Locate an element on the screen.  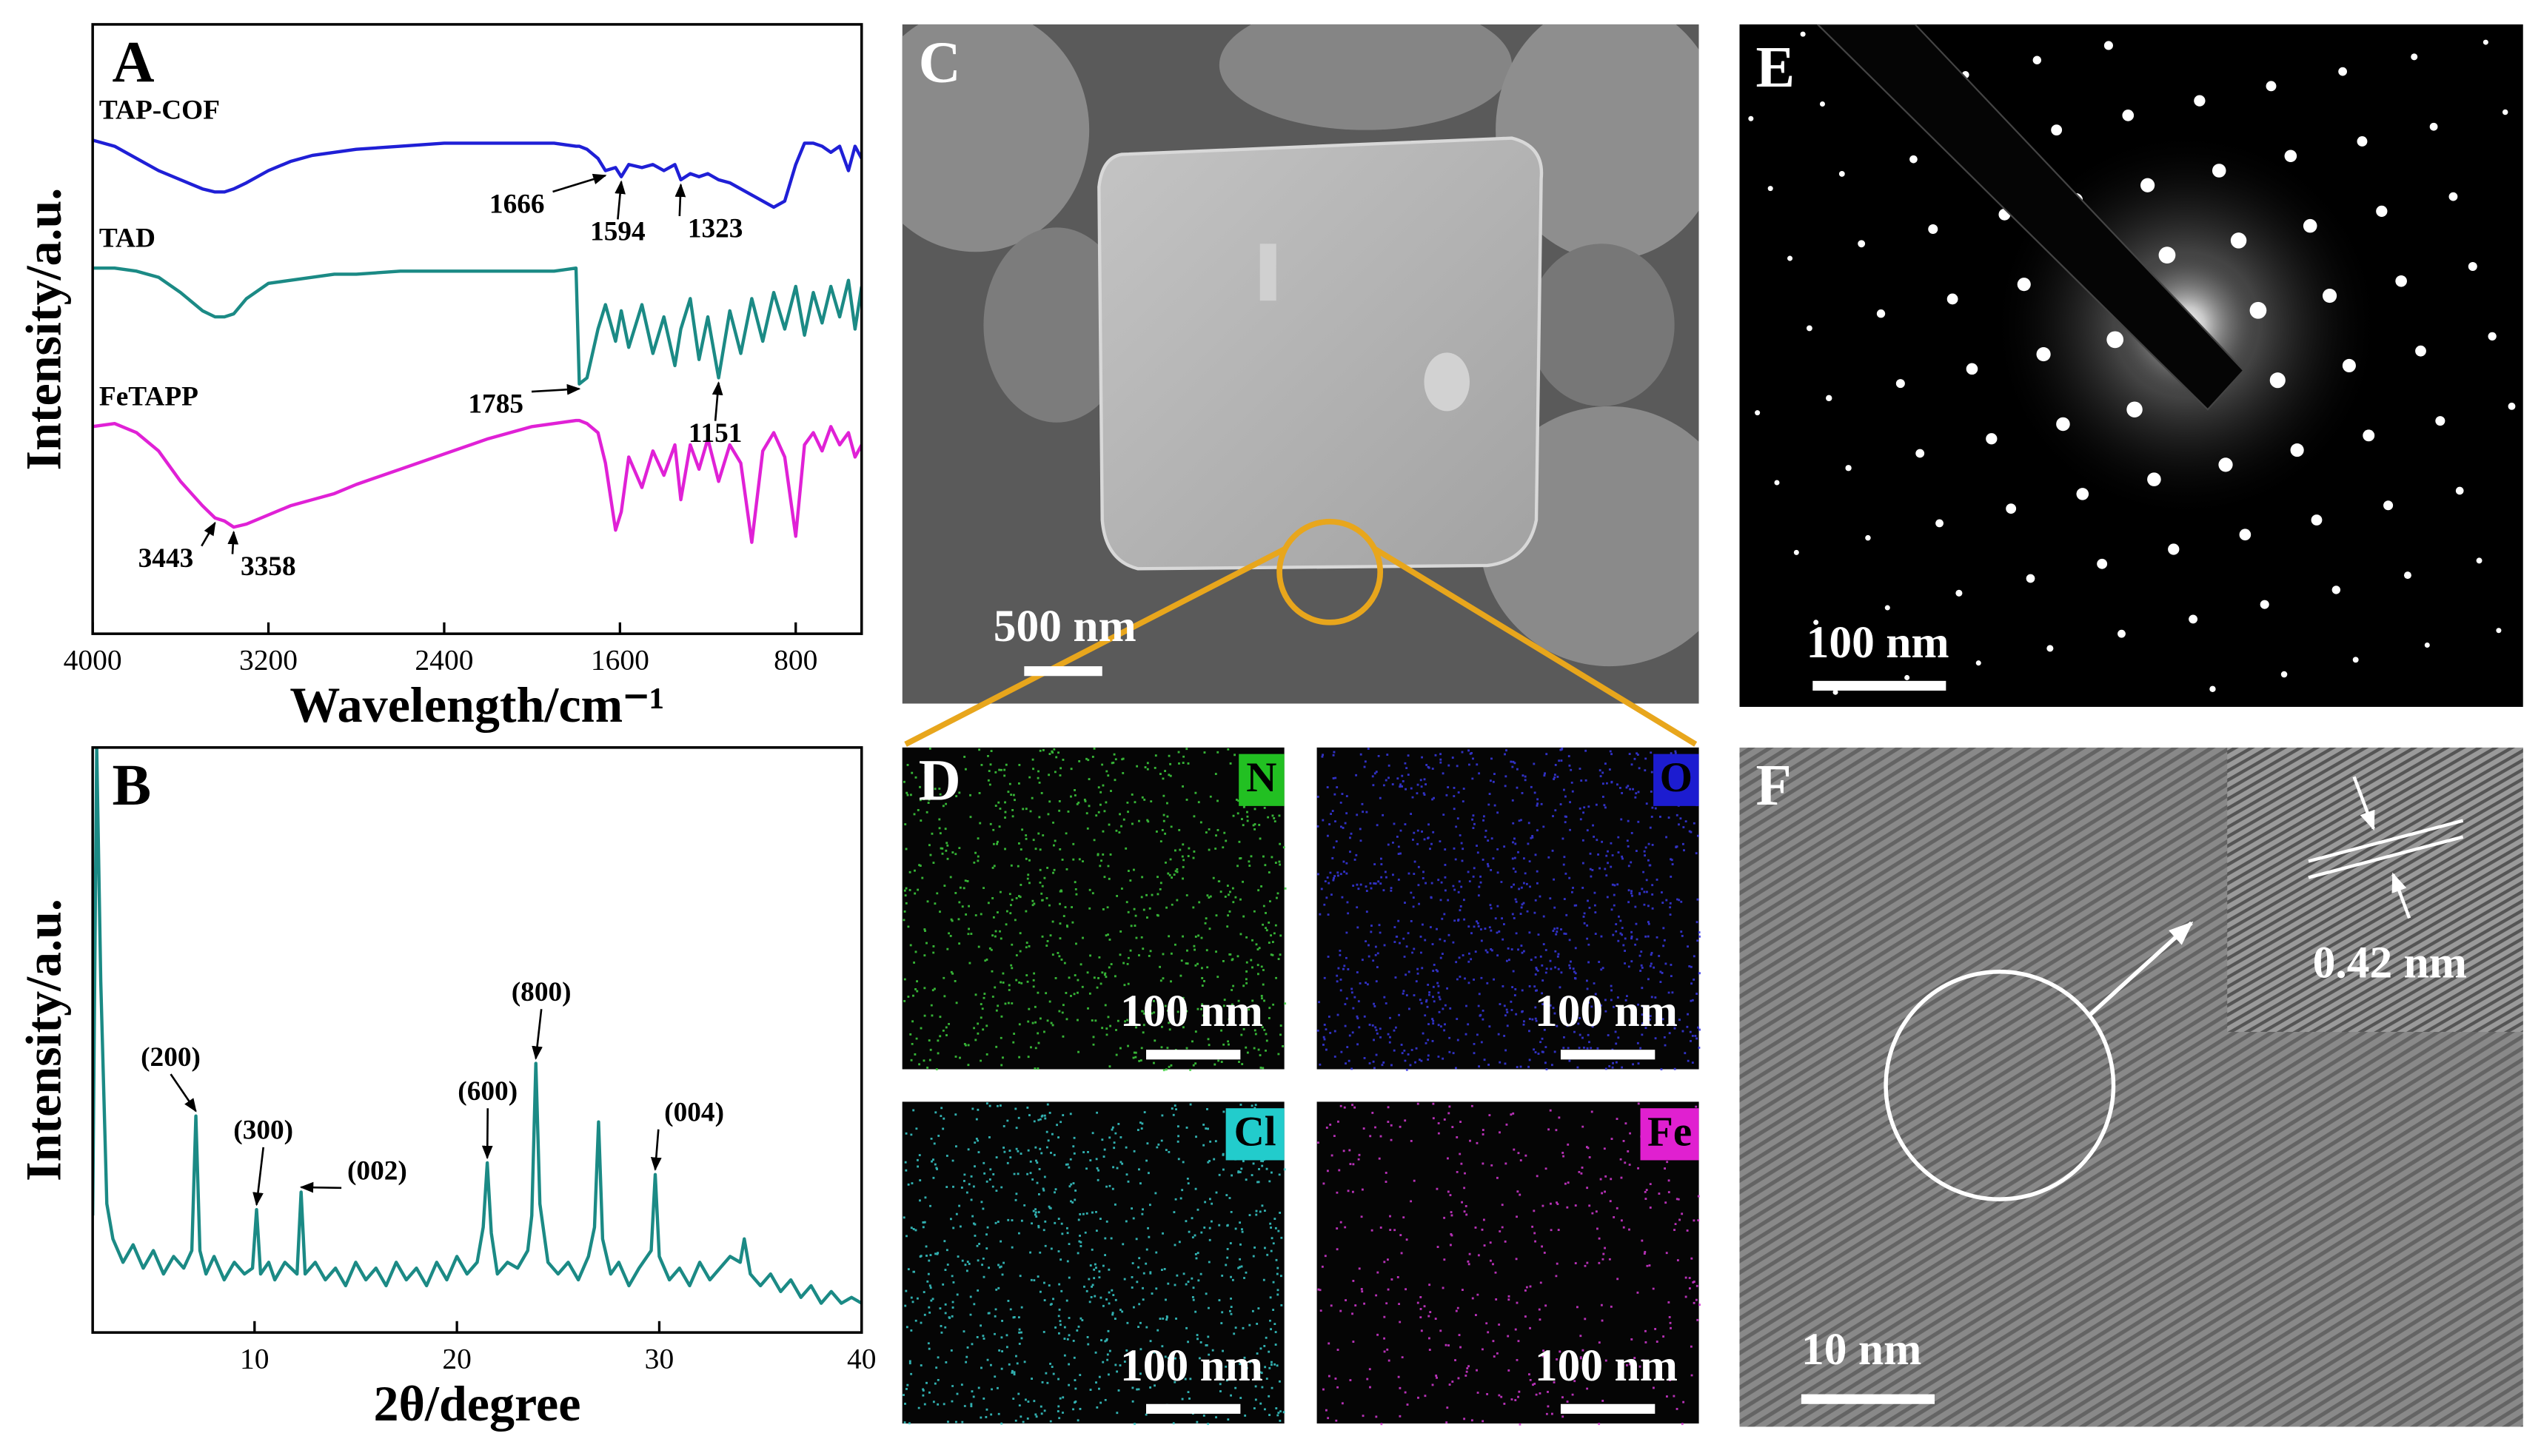
annotation-label: (300) is located at coordinates (263, 1131).